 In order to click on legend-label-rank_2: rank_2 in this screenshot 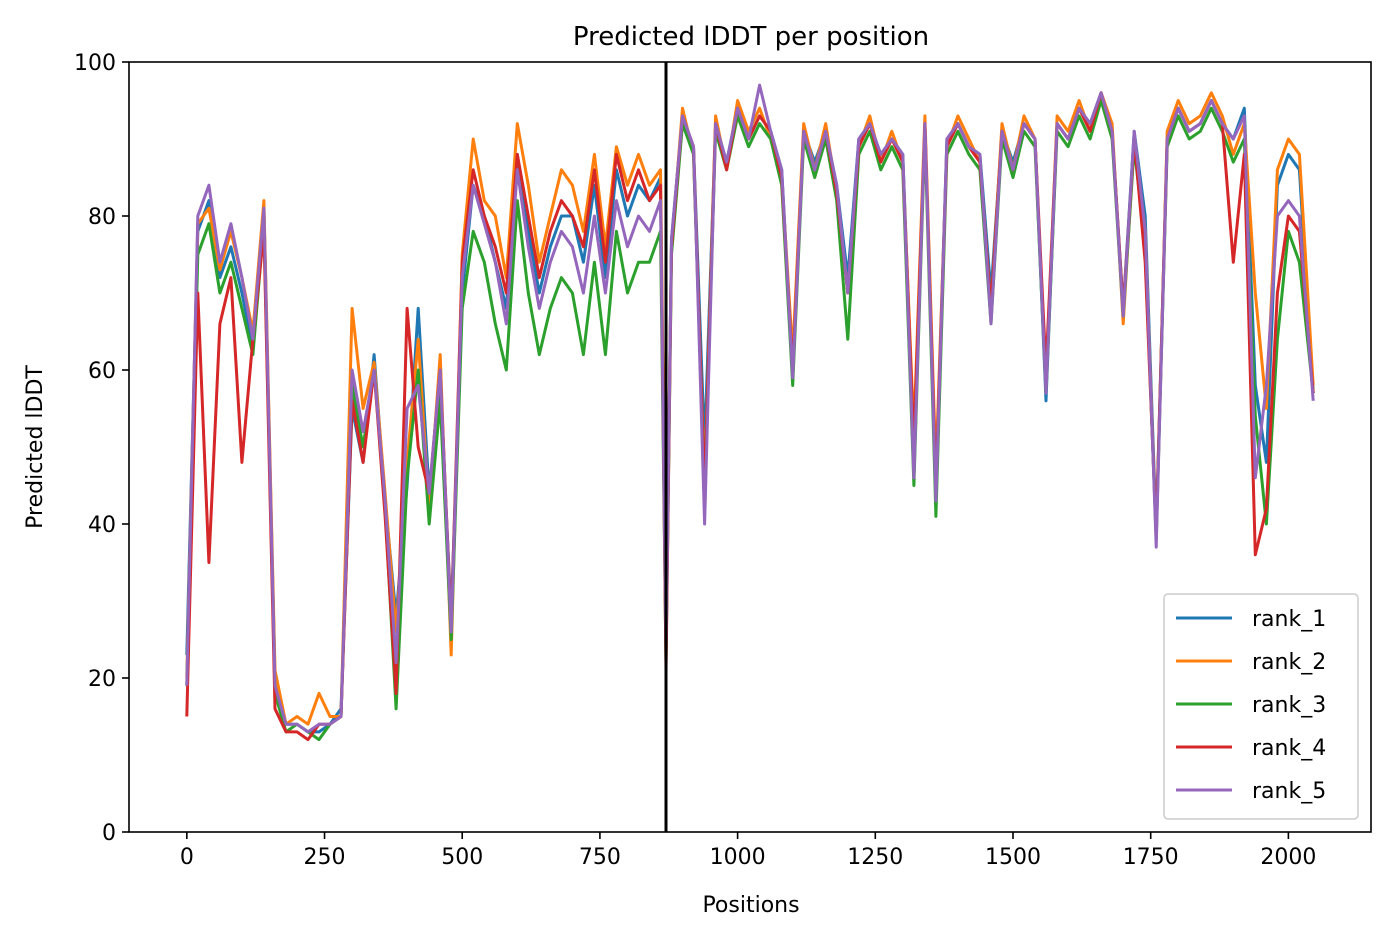, I will do `click(1289, 662)`.